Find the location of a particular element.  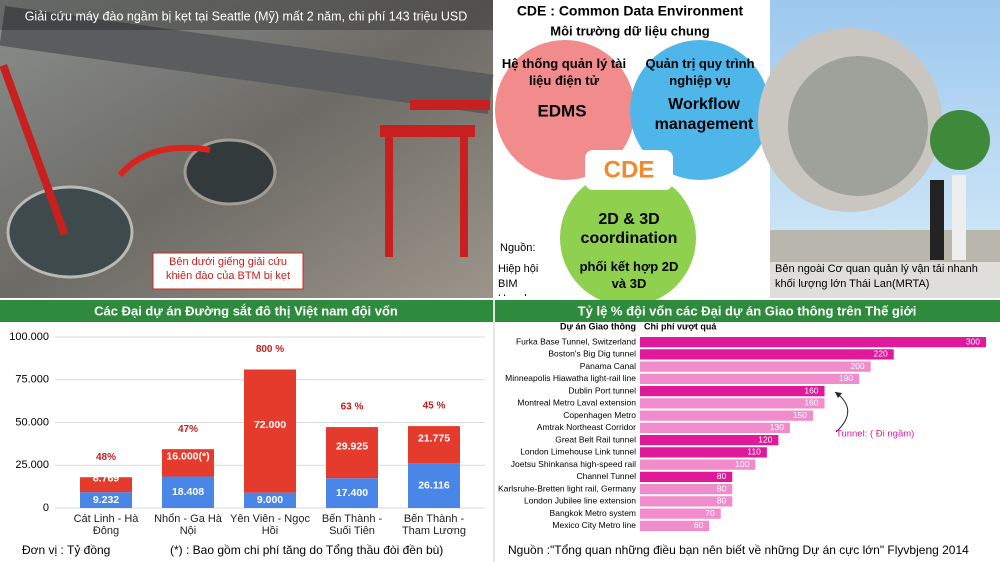

x-label-box: Cát Linh - Hà Đông is located at coordinates (106, 525).